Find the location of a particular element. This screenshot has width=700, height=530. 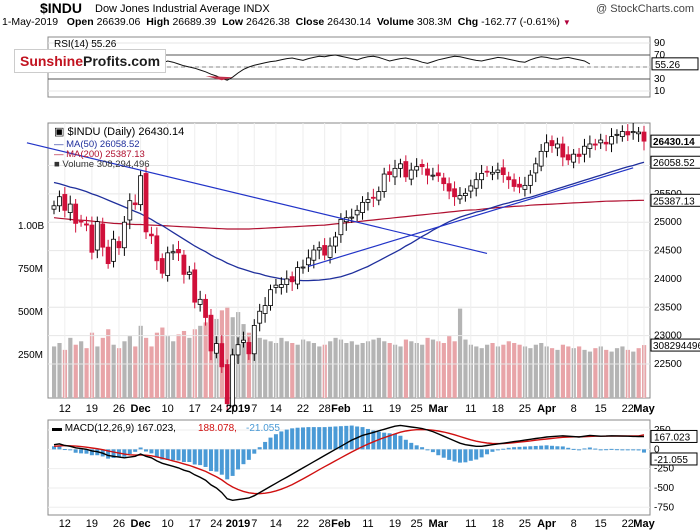

macd-signal-legend: 188.078, is located at coordinates (217, 428).